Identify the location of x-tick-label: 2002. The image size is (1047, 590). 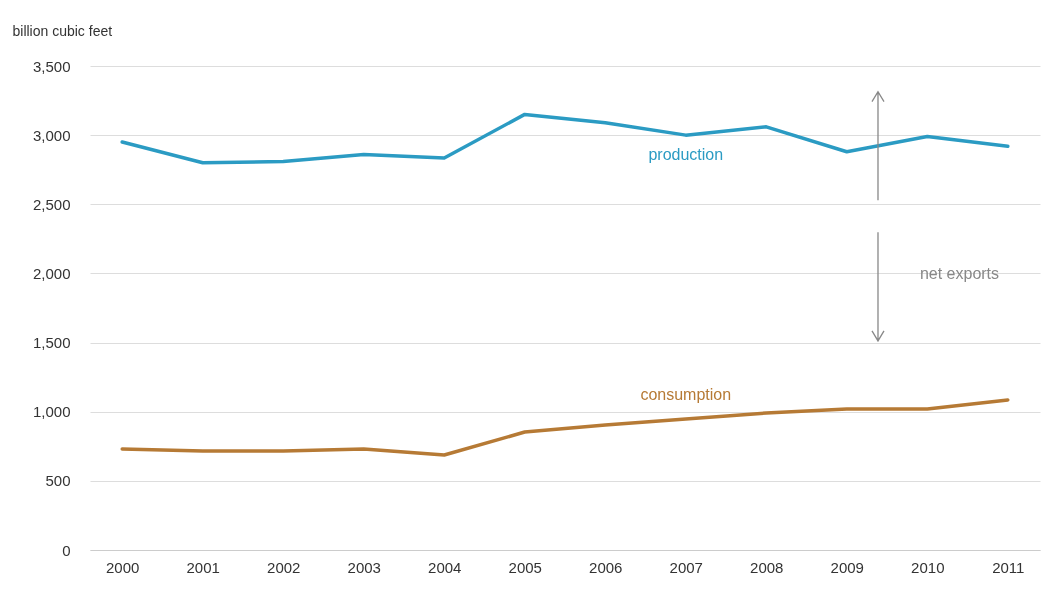
(284, 567).